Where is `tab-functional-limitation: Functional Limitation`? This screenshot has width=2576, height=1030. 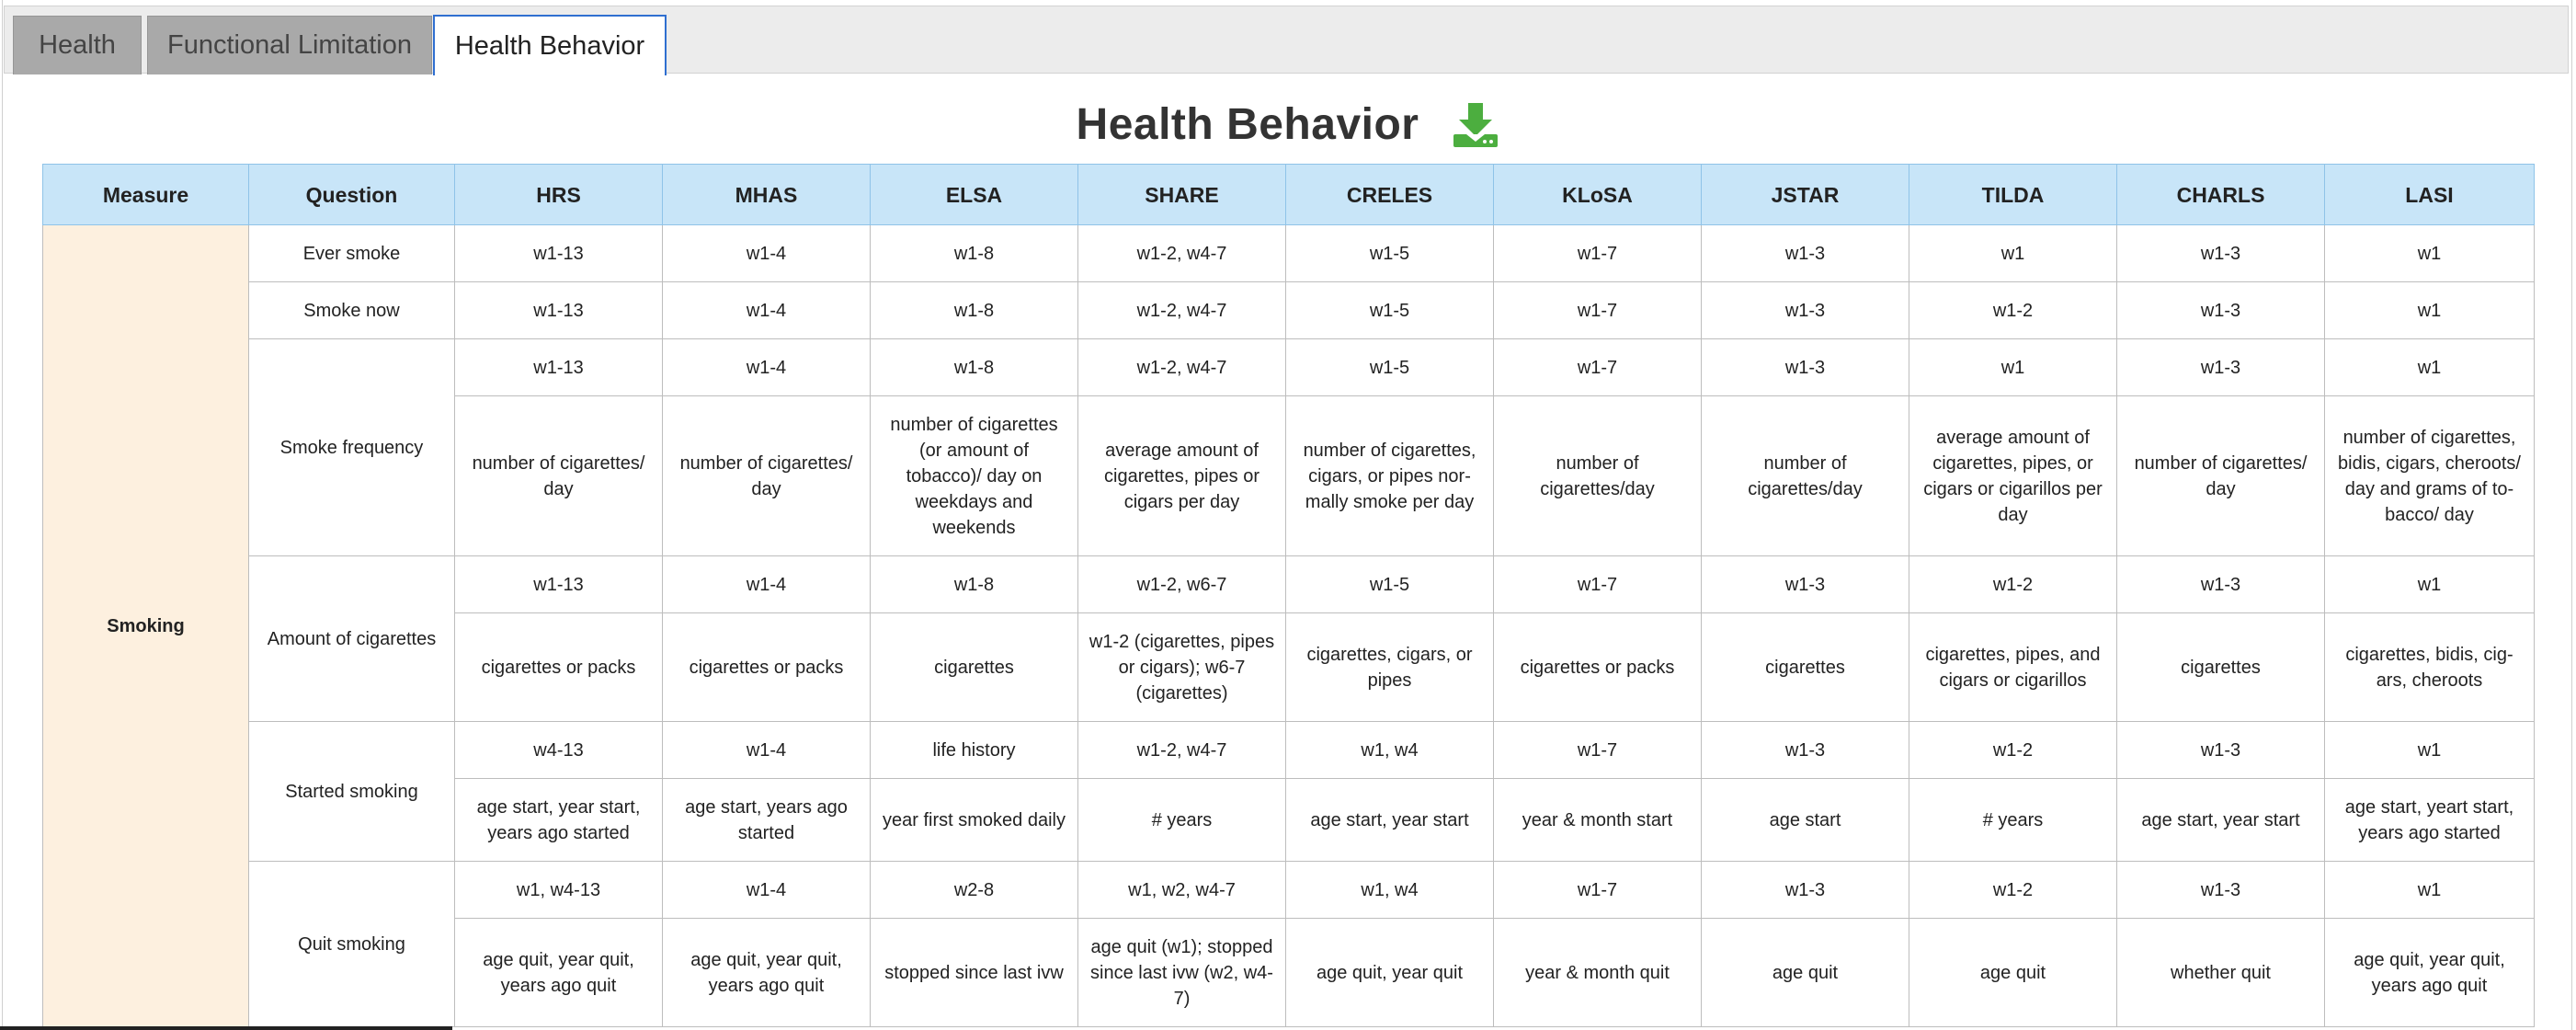 tab-functional-limitation: Functional Limitation is located at coordinates (289, 45).